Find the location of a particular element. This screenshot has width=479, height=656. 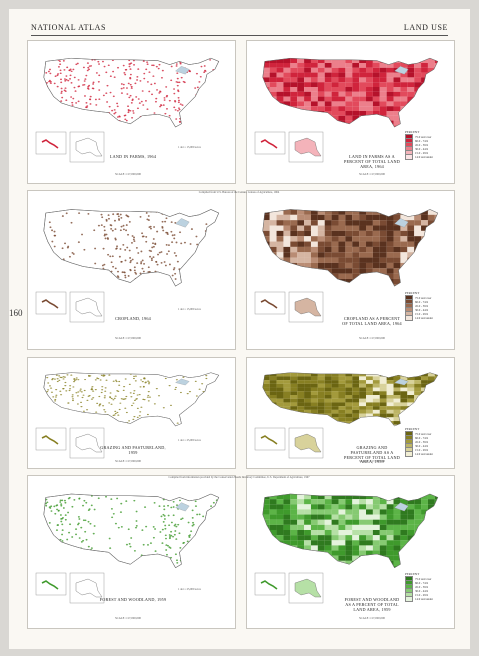

map-caption: LAND IN FARMS, 1964 is located at coordinates (133, 156).